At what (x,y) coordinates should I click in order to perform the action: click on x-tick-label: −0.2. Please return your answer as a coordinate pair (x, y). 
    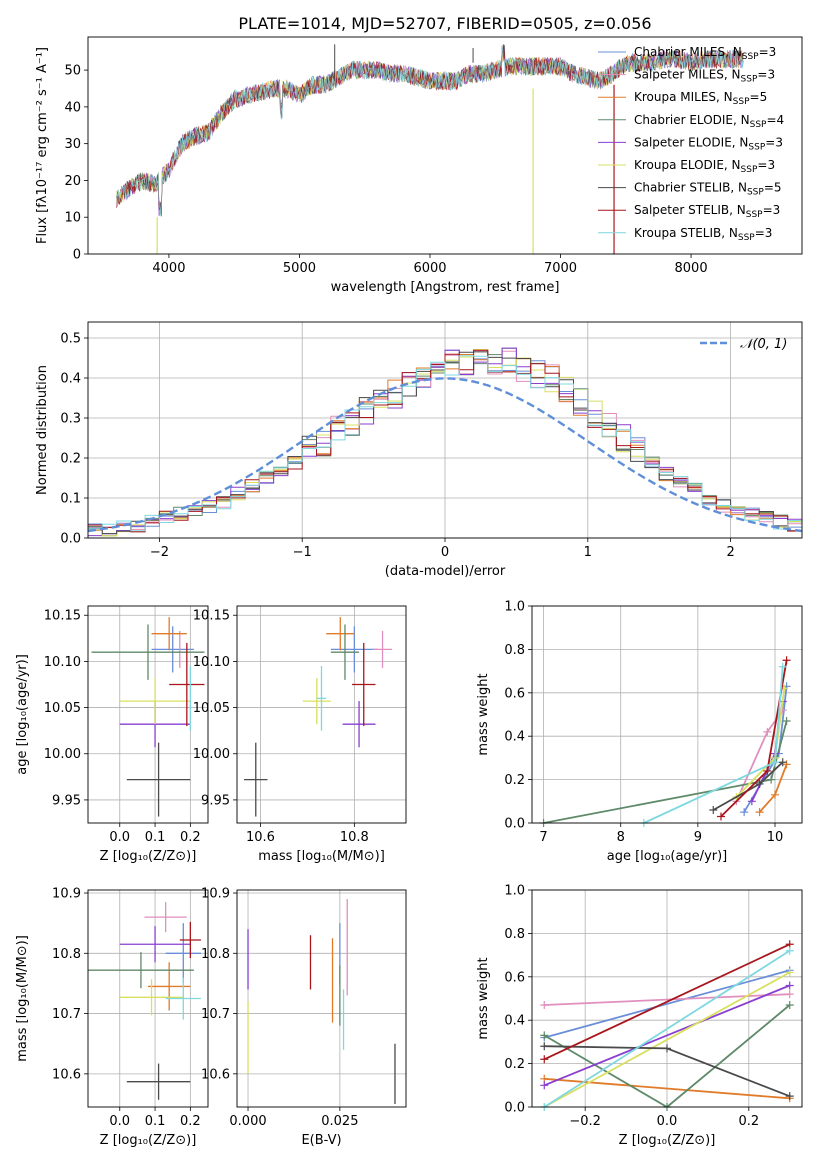
    Looking at the image, I should click on (585, 1121).